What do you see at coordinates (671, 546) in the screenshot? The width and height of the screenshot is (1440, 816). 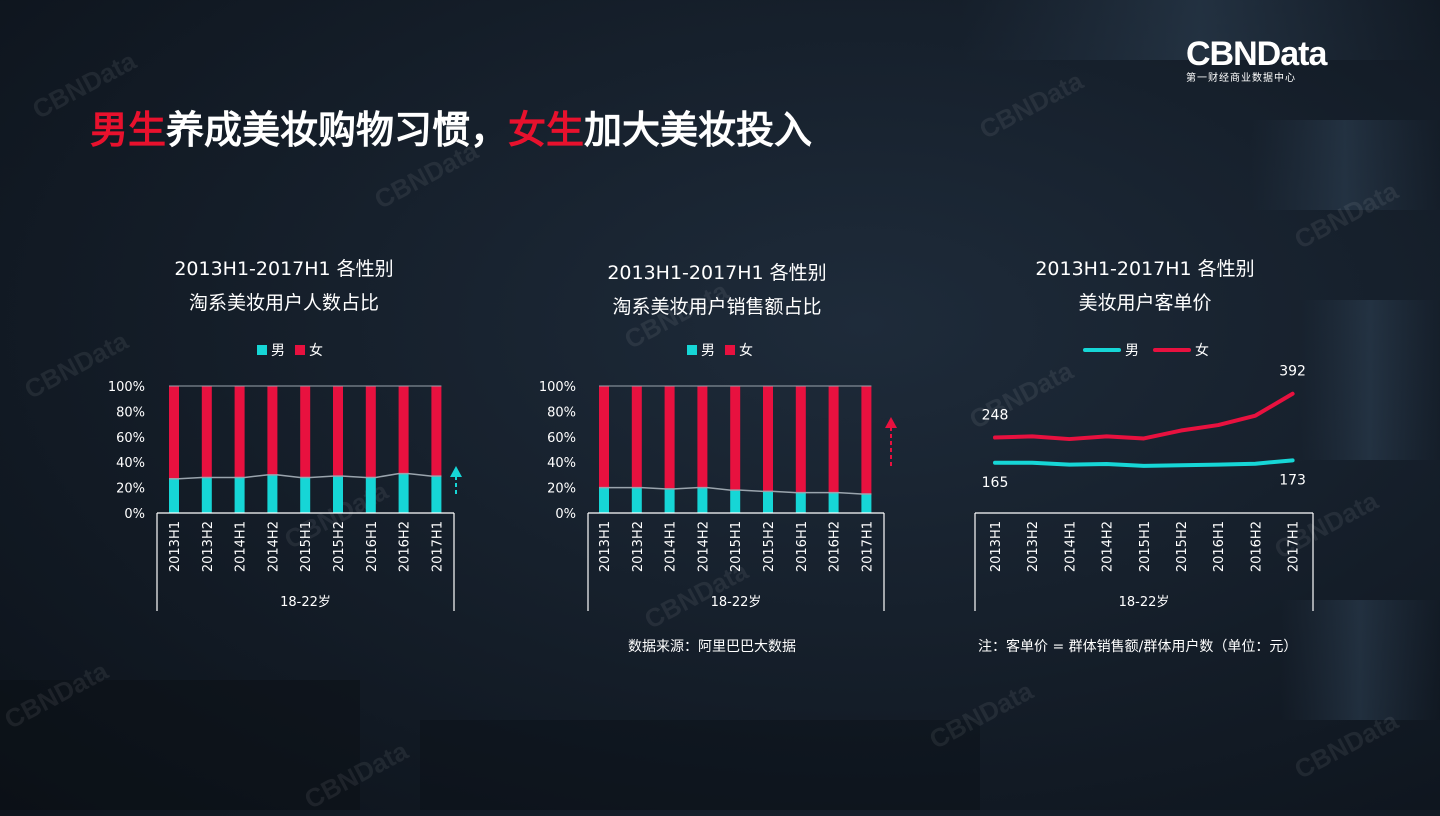 I see `chart-2-x-tick-label: 2014H1` at bounding box center [671, 546].